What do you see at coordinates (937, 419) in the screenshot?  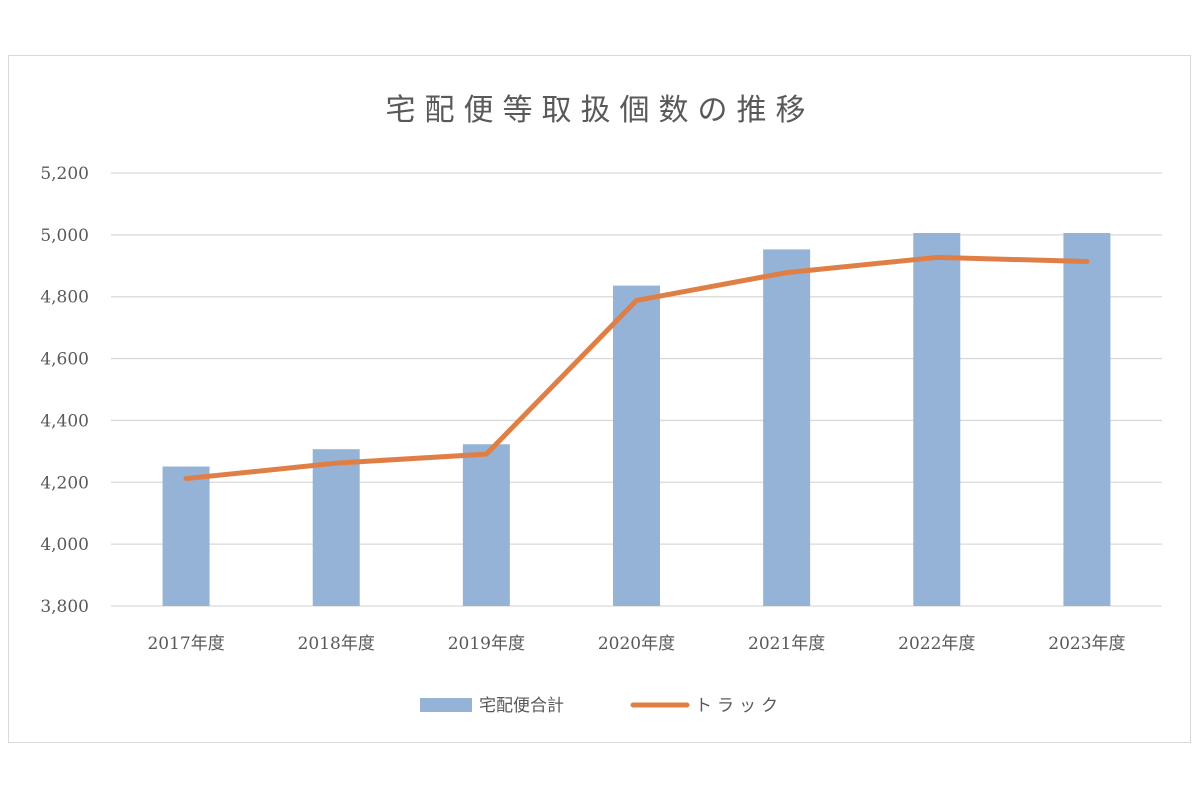 I see `bar-2022年度` at bounding box center [937, 419].